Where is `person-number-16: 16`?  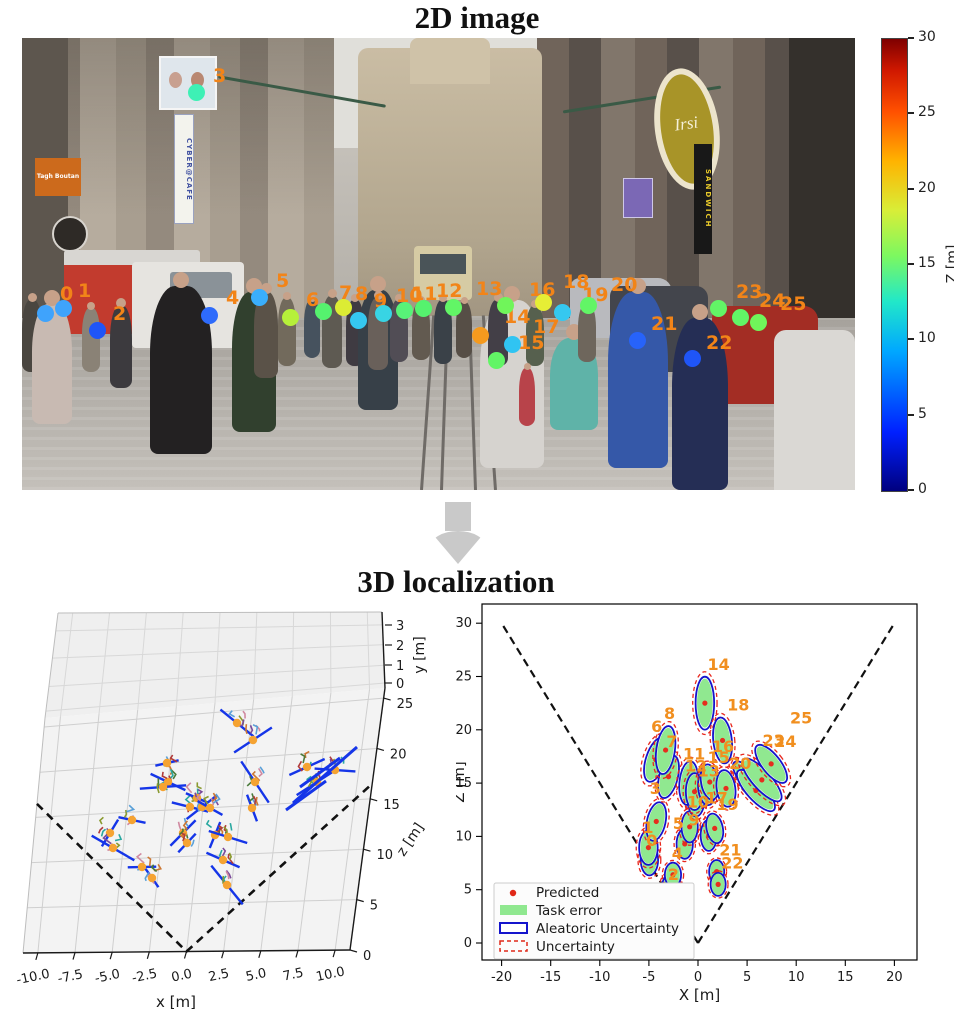 person-number-16: 16 is located at coordinates (723, 746).